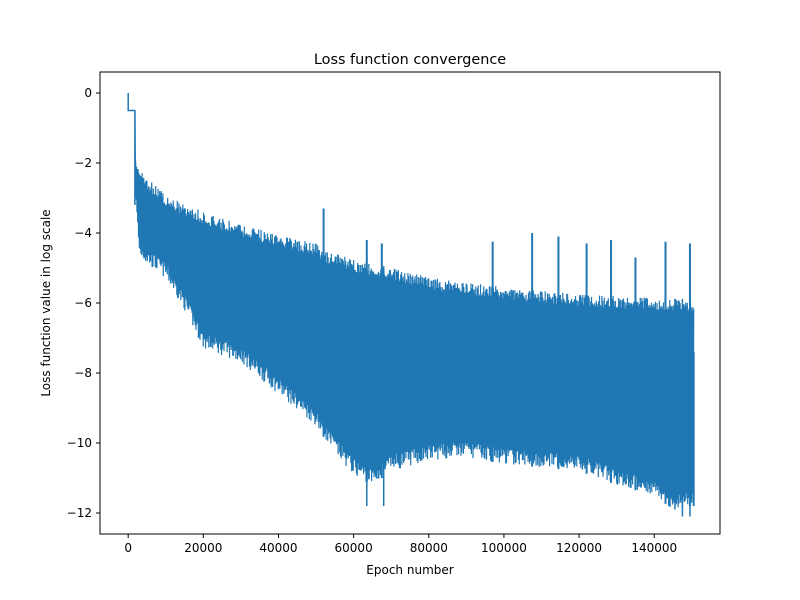 The image size is (800, 600). I want to click on y-tick-label: −6, so click(83, 303).